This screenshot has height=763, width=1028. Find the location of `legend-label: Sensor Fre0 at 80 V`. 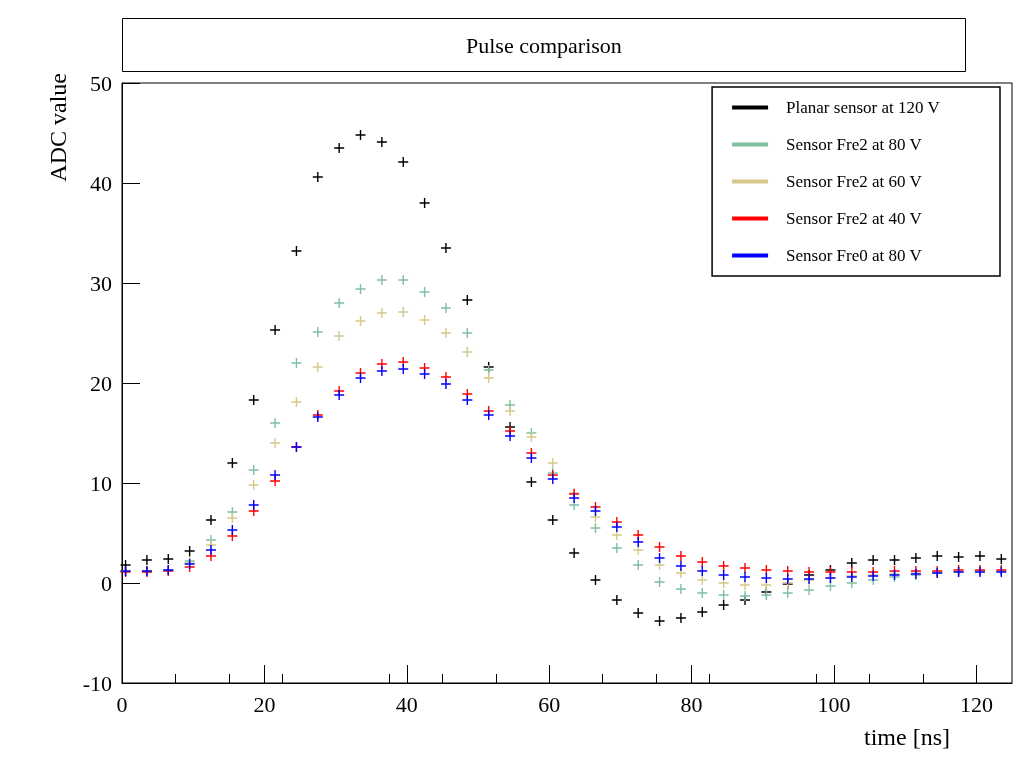

legend-label: Sensor Fre0 at 80 V is located at coordinates (854, 255).